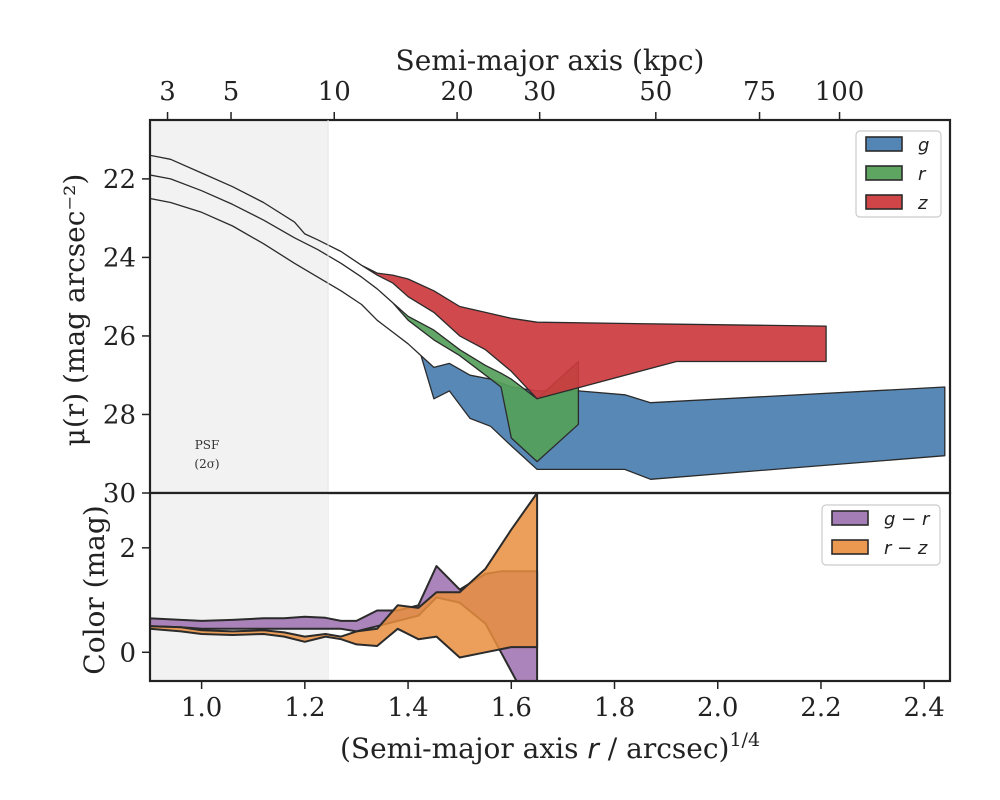 This screenshot has height=800, width=1000. Describe the element at coordinates (201, 708) in the screenshot. I see `x-tick-label: 1.0` at that location.